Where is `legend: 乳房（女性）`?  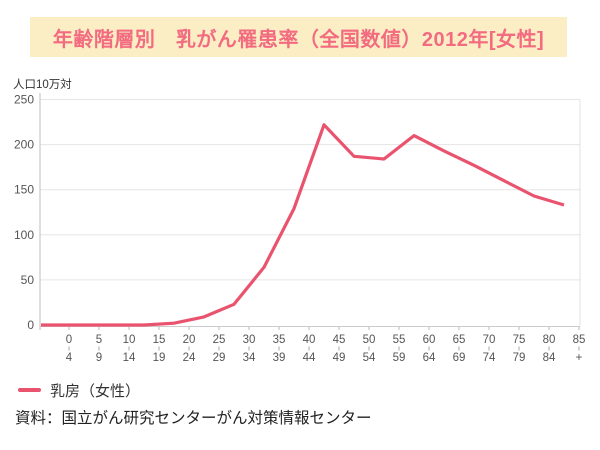 legend: 乳房（女性） is located at coordinates (79, 391).